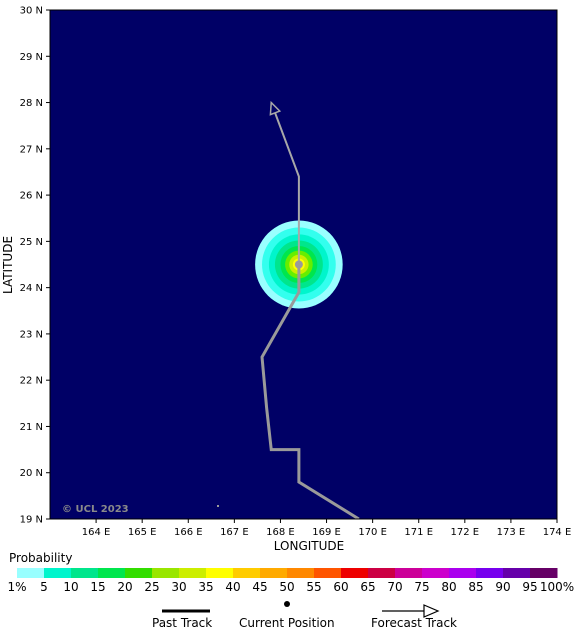 This screenshot has height=639, width=580. Describe the element at coordinates (41, 558) in the screenshot. I see `legend-title: Probability` at that location.